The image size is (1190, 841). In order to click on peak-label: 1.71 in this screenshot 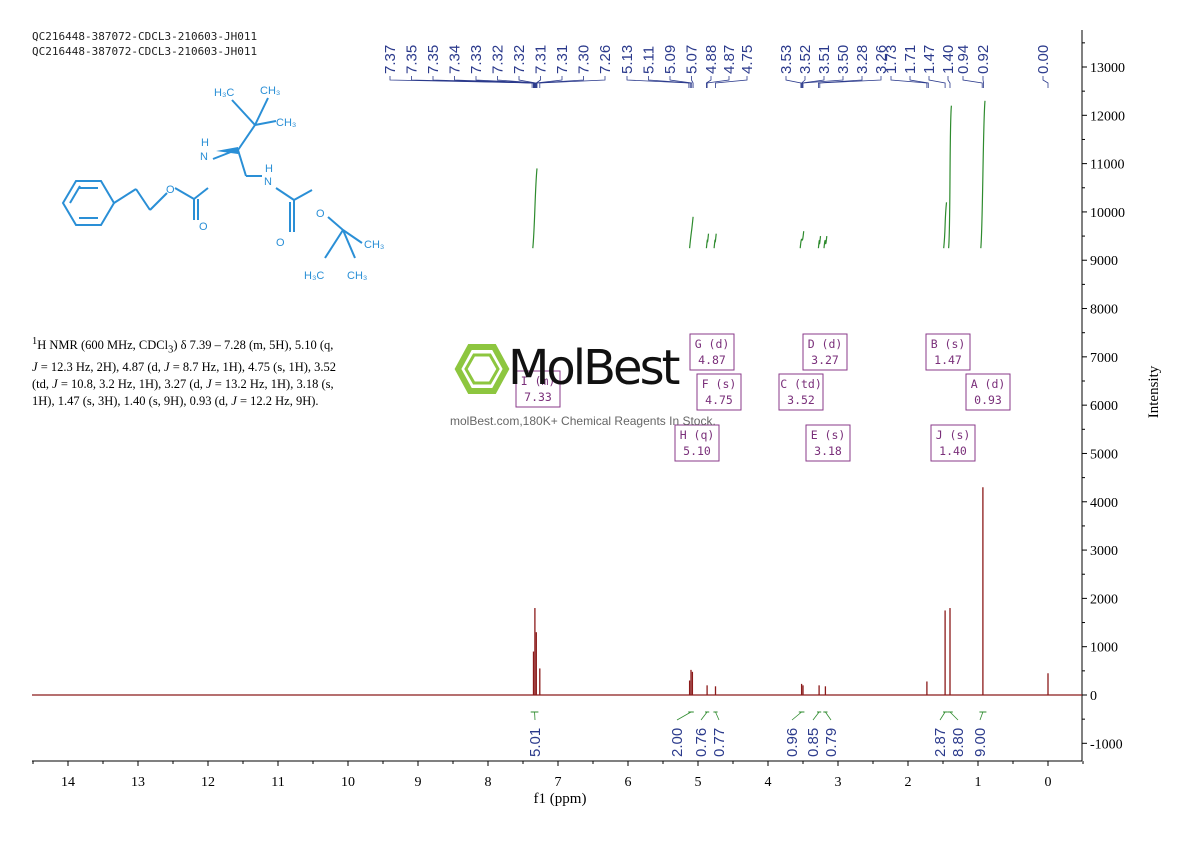, I will do `click(910, 59)`.